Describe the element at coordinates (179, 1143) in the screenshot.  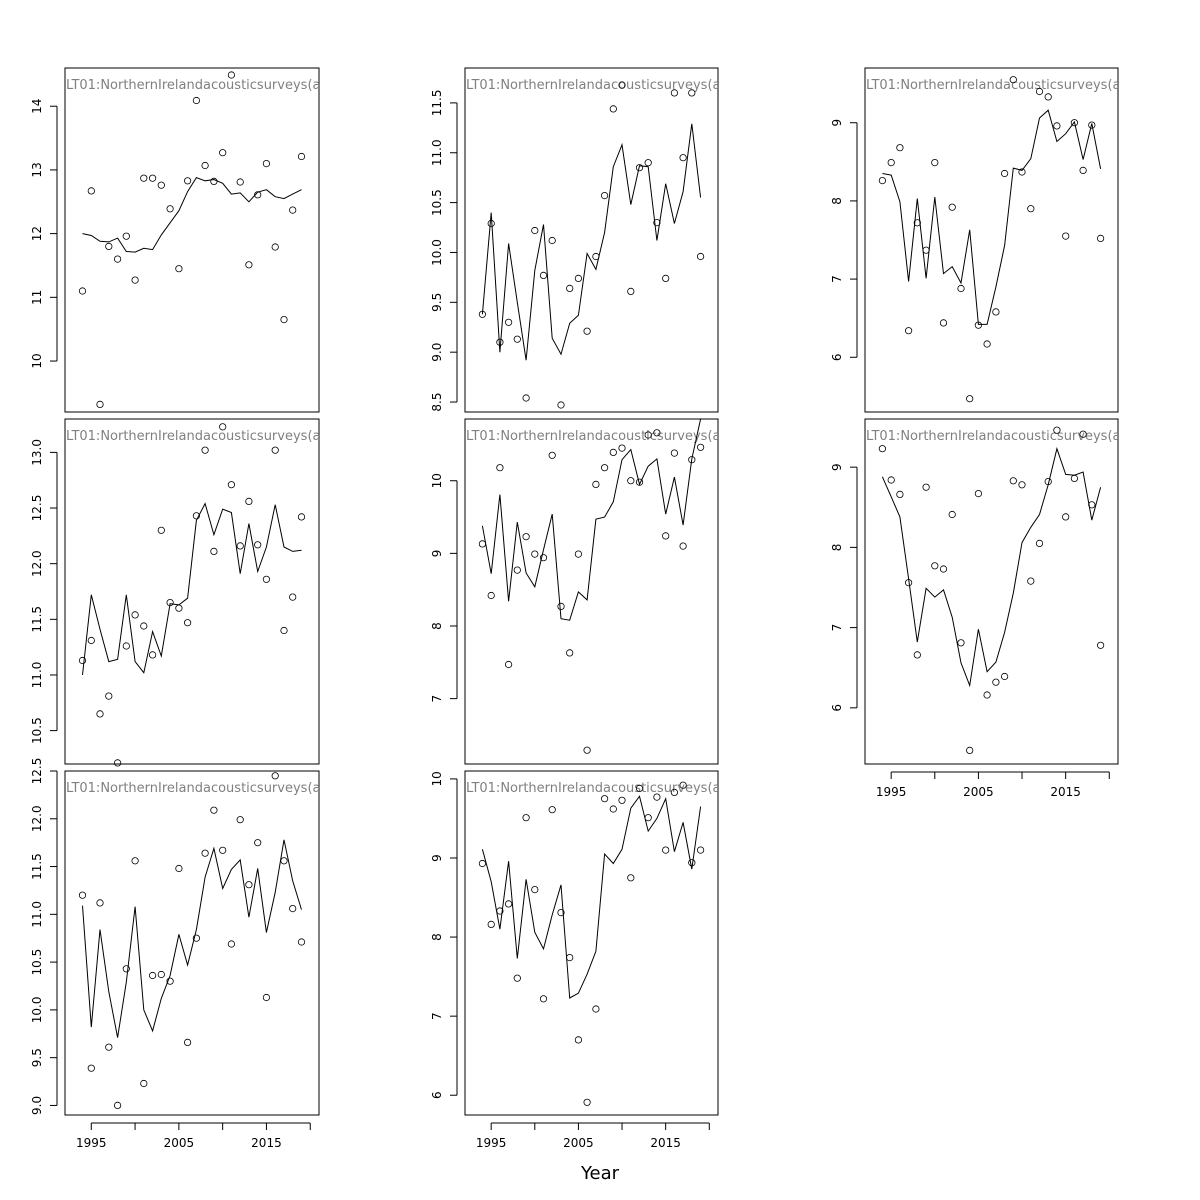
I see `x-tick-label: 2005` at that location.